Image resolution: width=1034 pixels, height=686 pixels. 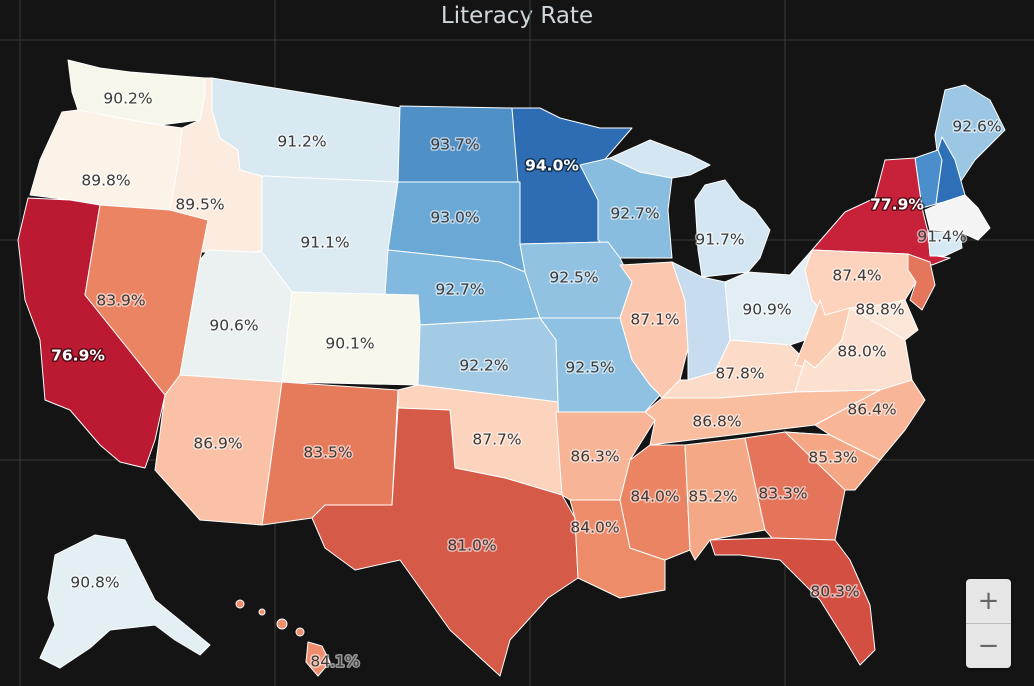 What do you see at coordinates (483, 366) in the screenshot?
I see `state-value-label-ks: 92.2%` at bounding box center [483, 366].